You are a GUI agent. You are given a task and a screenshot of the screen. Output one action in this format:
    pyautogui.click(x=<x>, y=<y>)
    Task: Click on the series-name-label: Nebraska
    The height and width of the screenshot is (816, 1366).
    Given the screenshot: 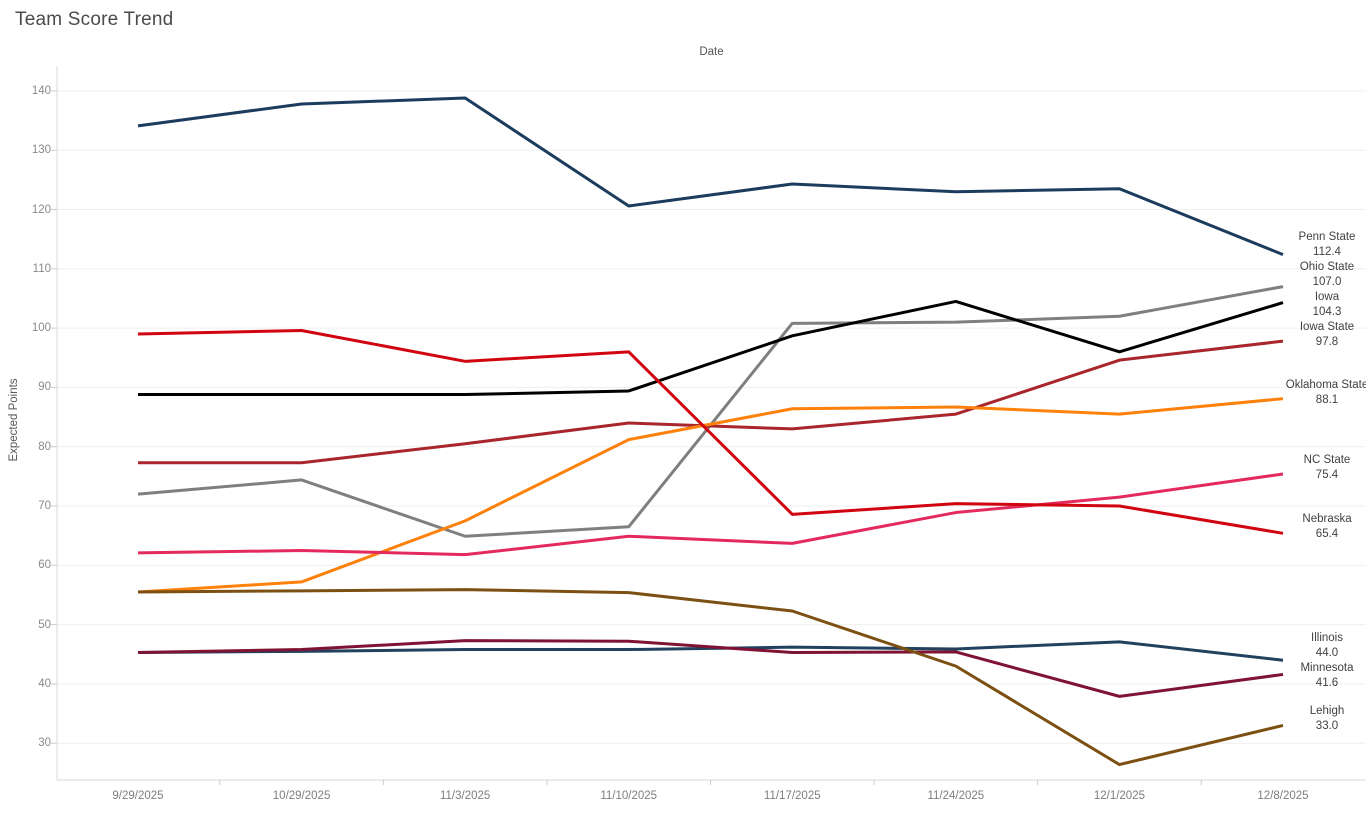 What is the action you would take?
    pyautogui.click(x=1327, y=519)
    